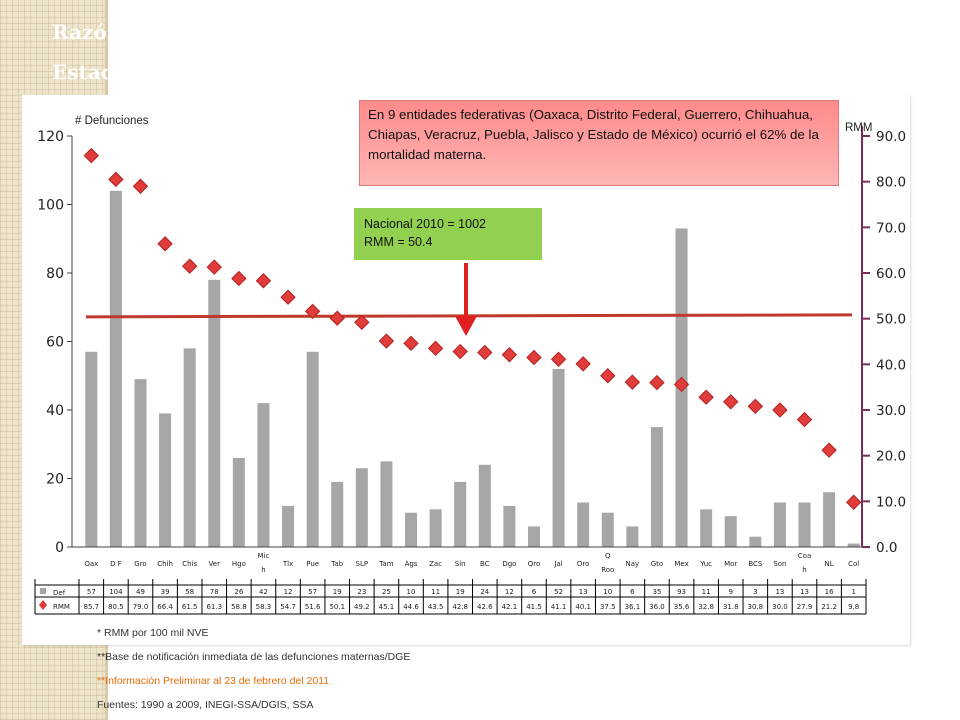 This screenshot has width=960, height=720. What do you see at coordinates (153, 633) in the screenshot?
I see `footnote-rmm-unit: * RMM por 100 mil NVE` at bounding box center [153, 633].